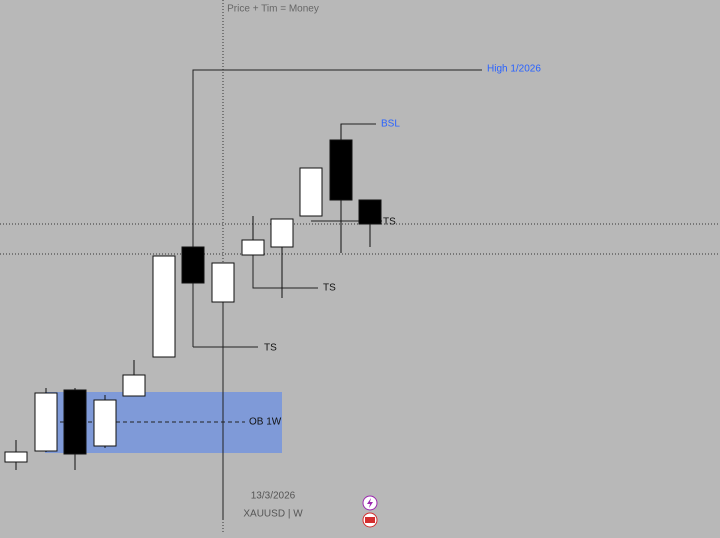  I want to click on drawing-line, so click(285, 272).